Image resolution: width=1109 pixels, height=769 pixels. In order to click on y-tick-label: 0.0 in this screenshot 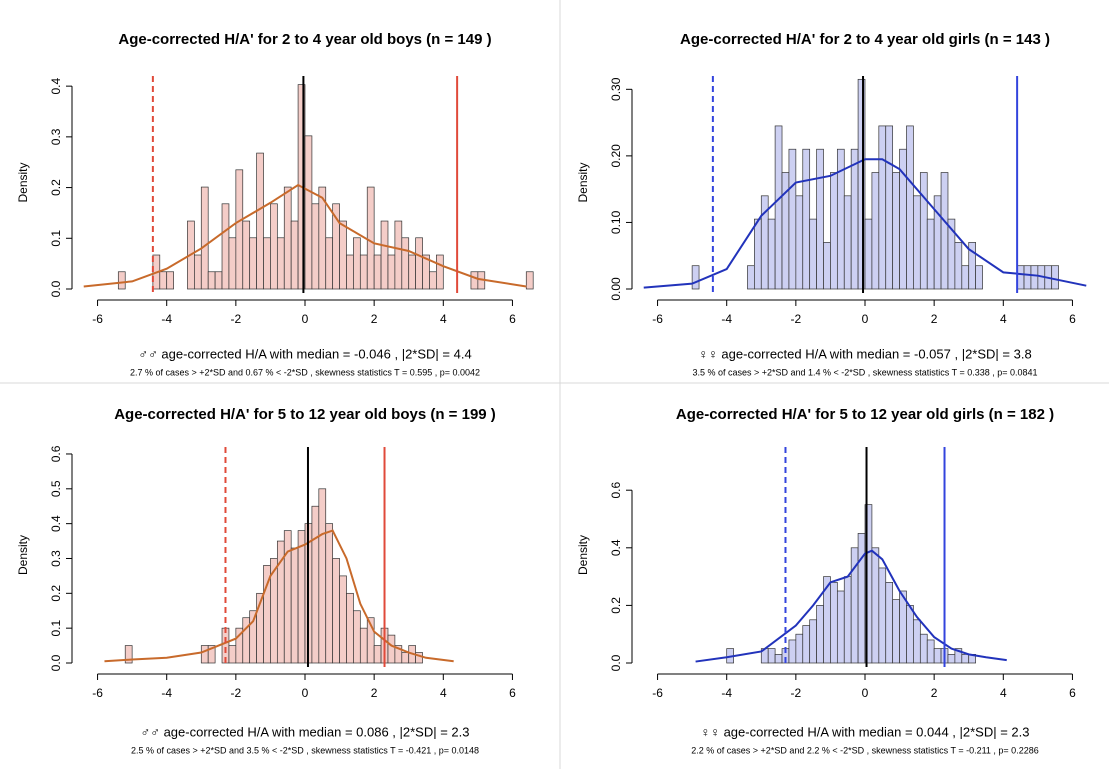, I will do `click(616, 662)`.